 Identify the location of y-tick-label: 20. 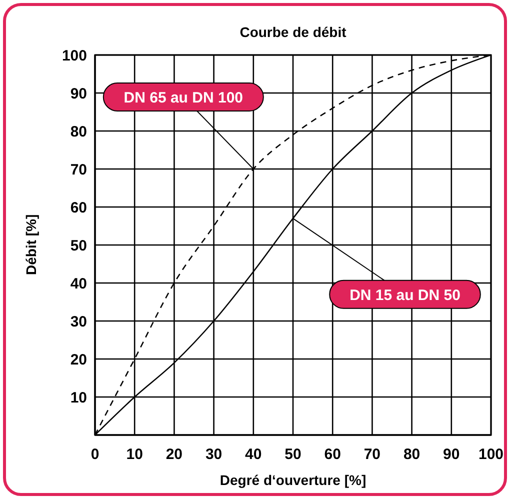
(78, 359).